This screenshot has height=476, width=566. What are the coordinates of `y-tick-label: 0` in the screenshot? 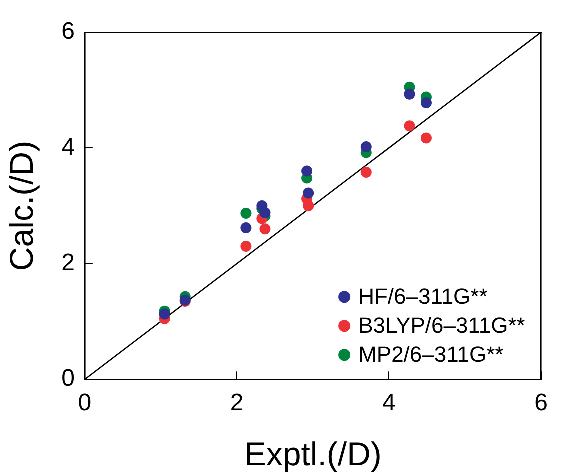 It's located at (68, 378).